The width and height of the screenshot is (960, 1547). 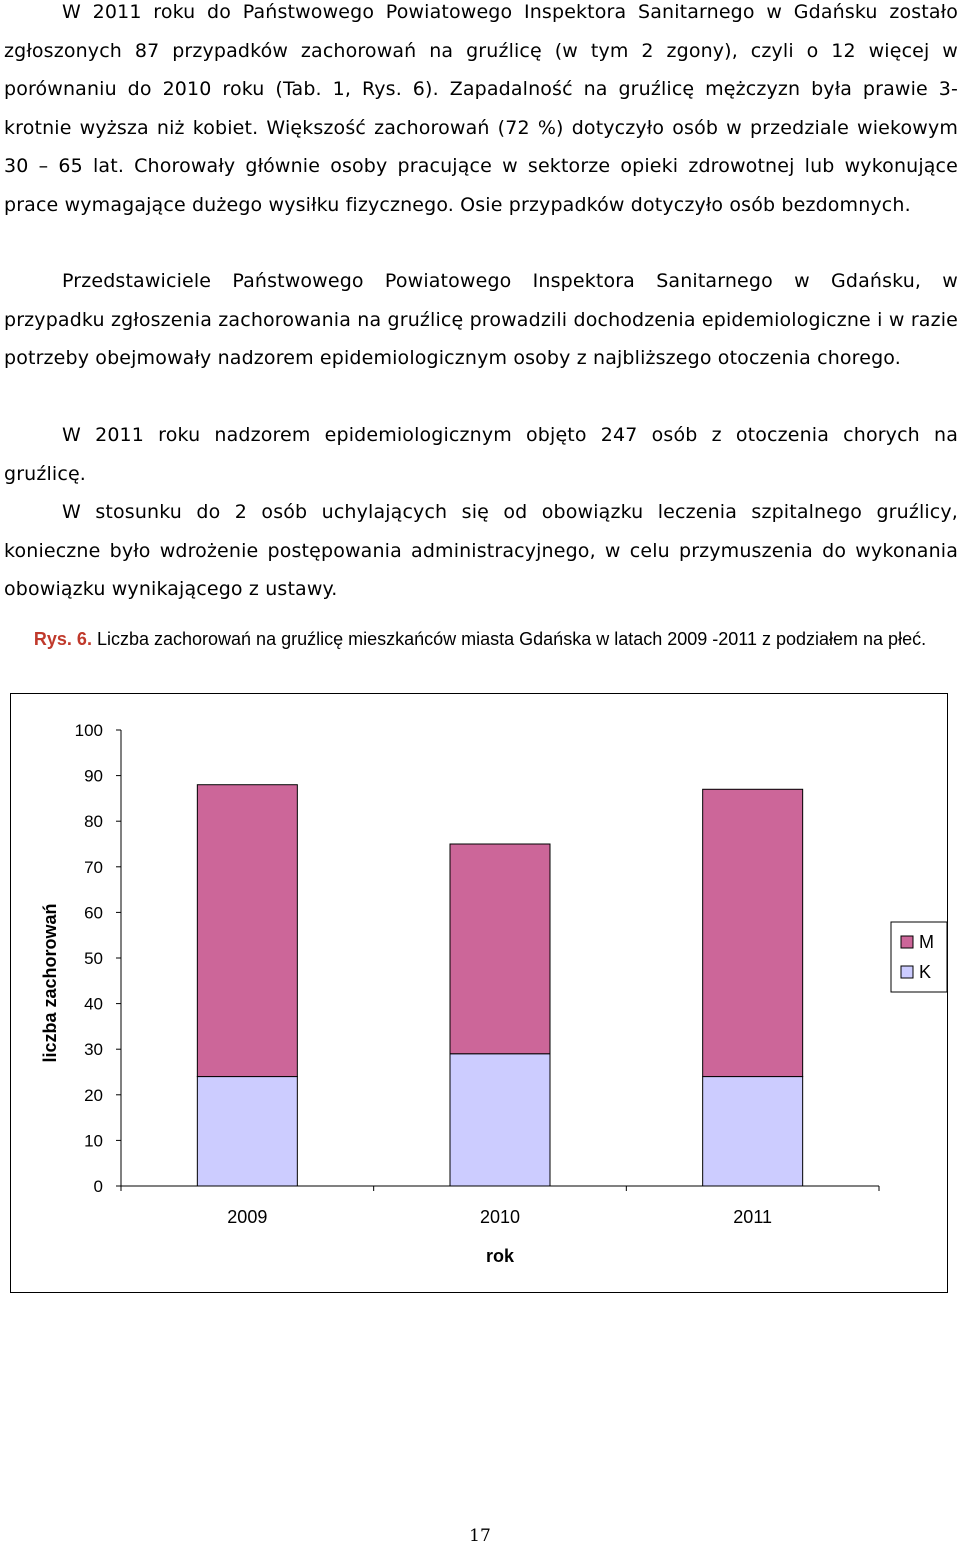 I want to click on y-tick-label: 10, so click(x=93, y=1140).